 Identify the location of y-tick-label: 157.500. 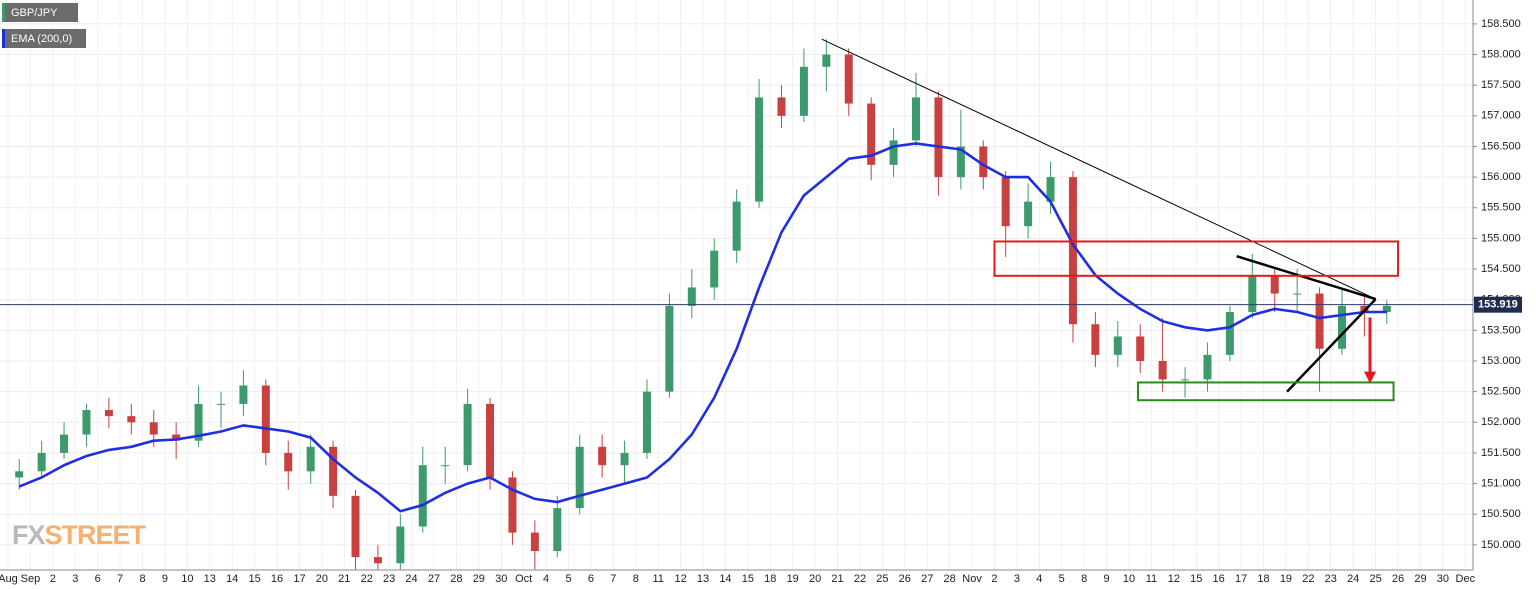
(1501, 85).